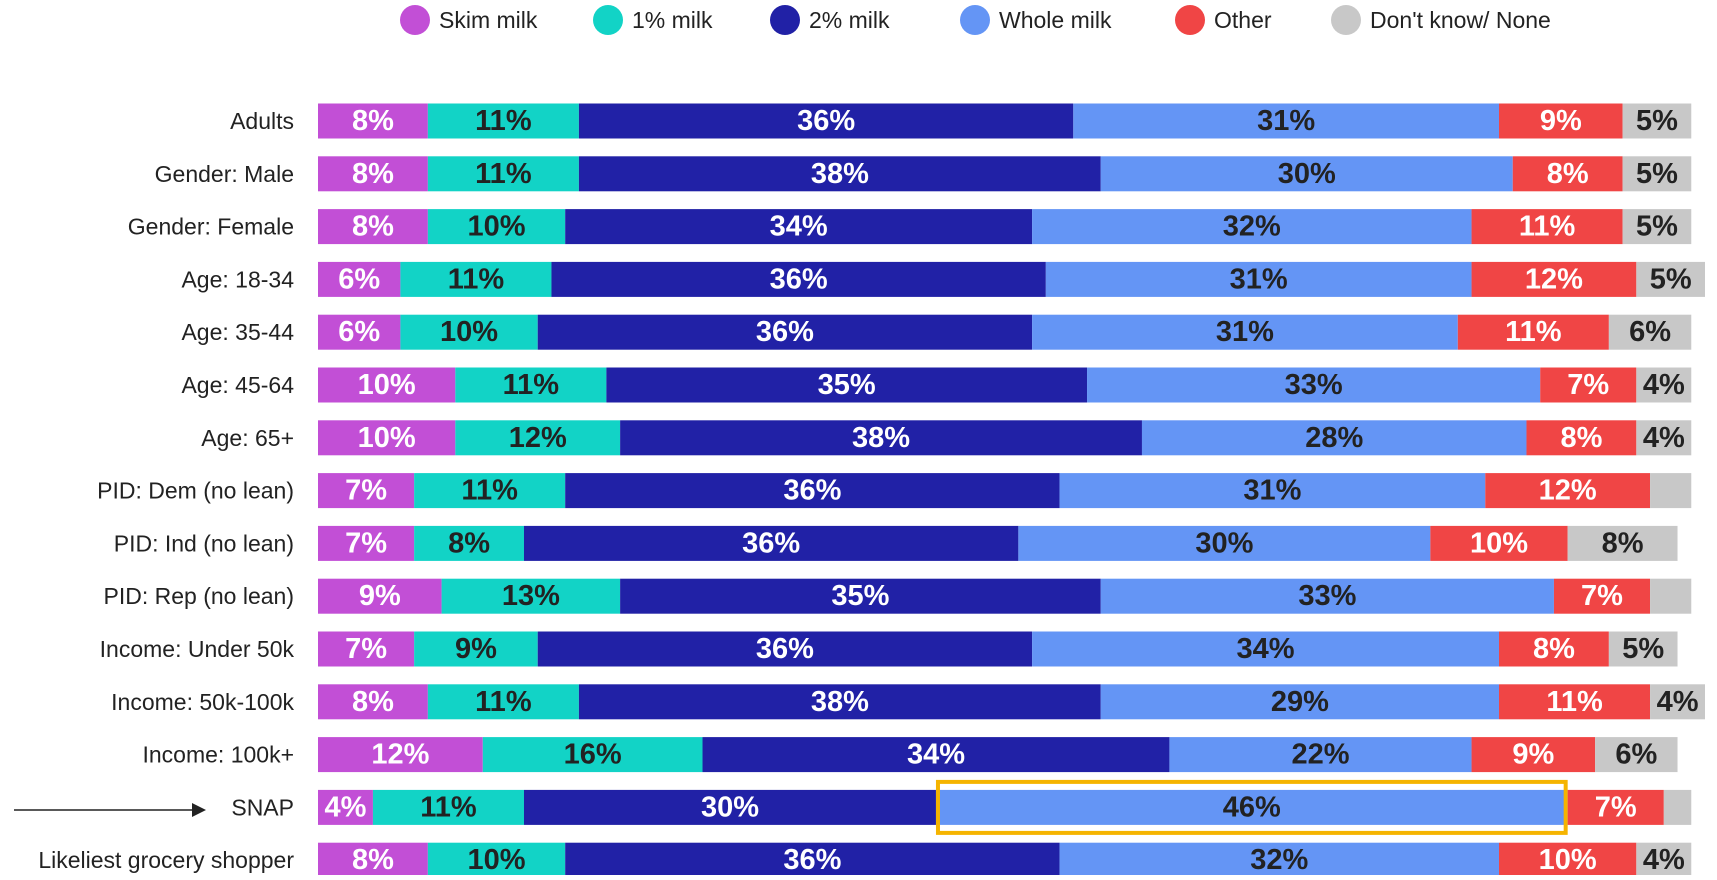 The height and width of the screenshot is (880, 1717). What do you see at coordinates (1055, 20) in the screenshot?
I see `legend-label: Whole milk` at bounding box center [1055, 20].